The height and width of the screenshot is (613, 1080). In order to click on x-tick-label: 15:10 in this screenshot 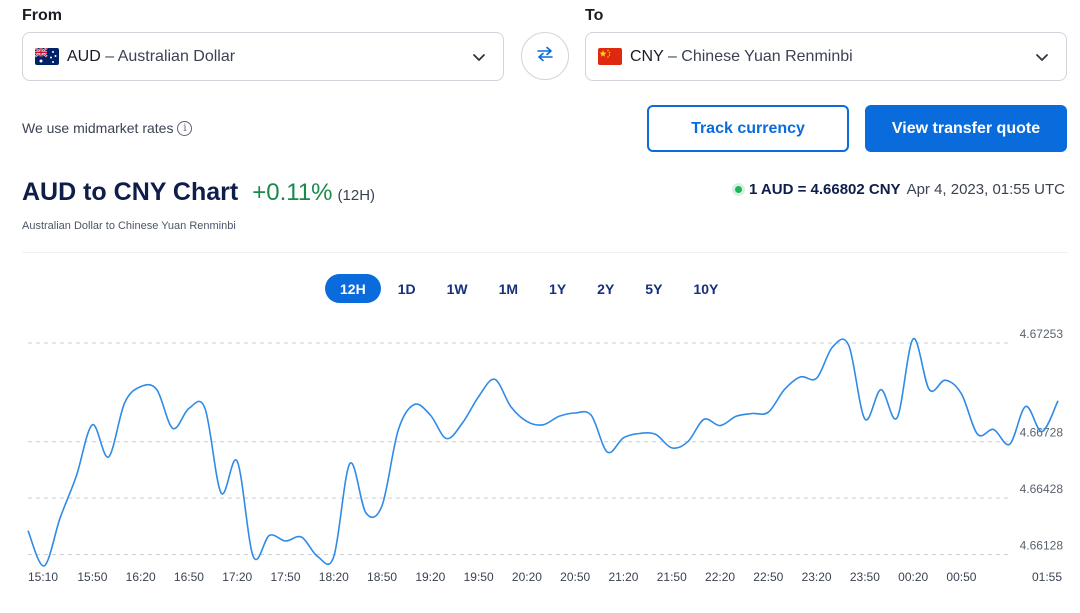, I will do `click(43, 577)`.